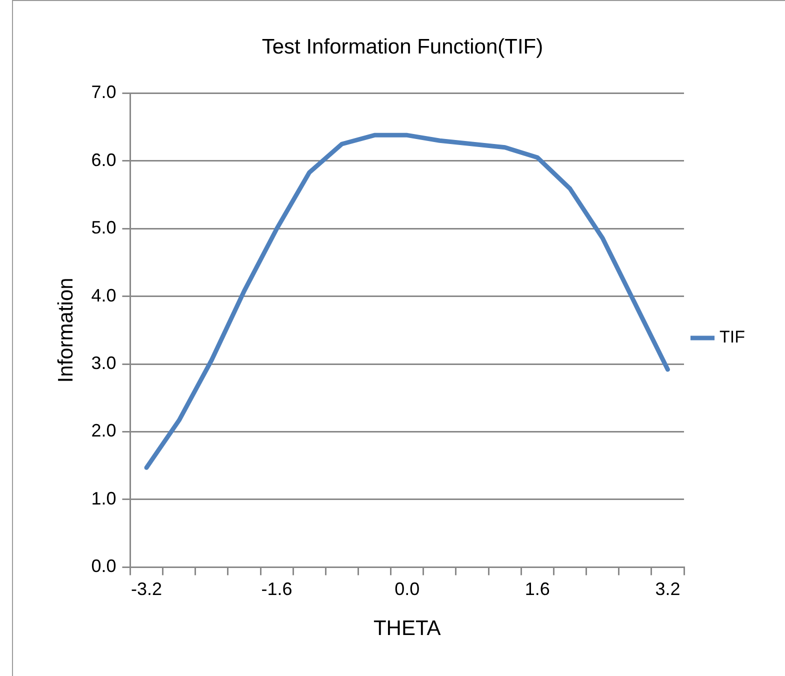 The width and height of the screenshot is (785, 676). I want to click on x-axis-title: THETA, so click(407, 628).